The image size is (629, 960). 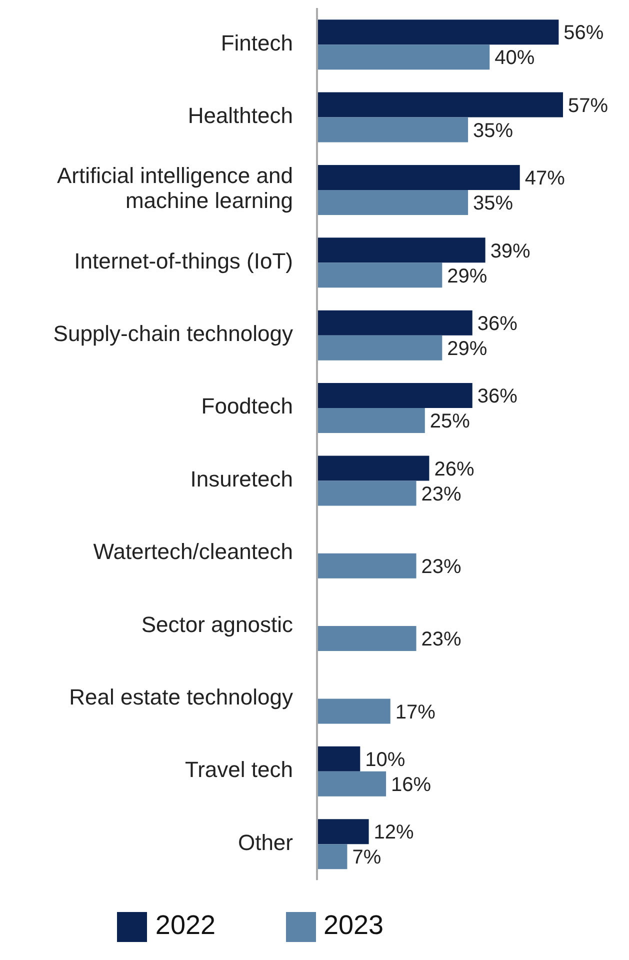 I want to click on data-label: 26%, so click(x=454, y=469).